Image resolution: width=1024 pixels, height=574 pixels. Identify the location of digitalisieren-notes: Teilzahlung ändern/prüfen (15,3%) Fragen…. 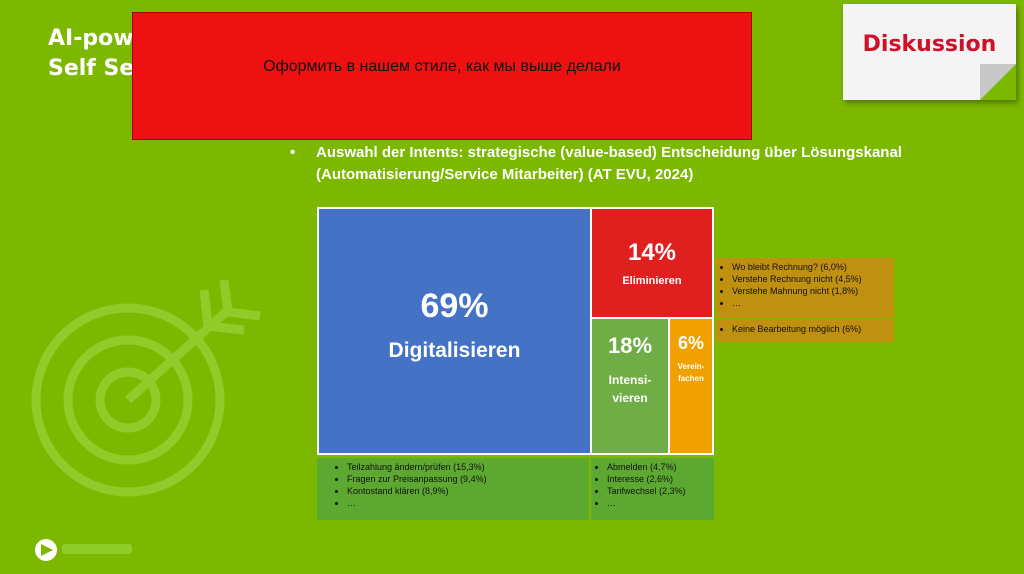
(453, 489).